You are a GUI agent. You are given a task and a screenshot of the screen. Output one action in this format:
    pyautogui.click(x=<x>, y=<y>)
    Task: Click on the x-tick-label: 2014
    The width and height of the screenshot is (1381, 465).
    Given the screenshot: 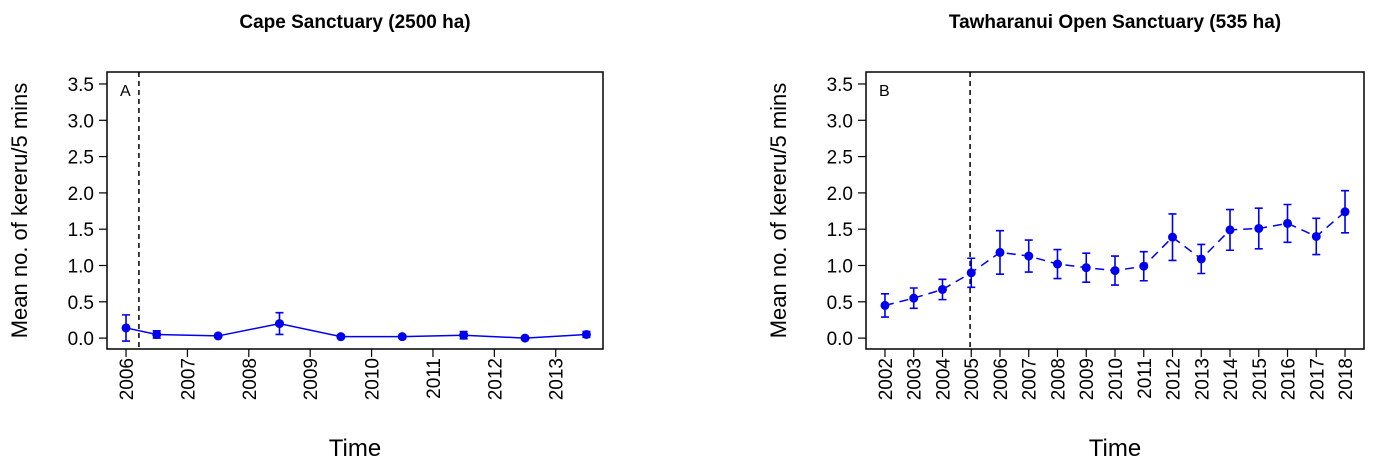 What is the action you would take?
    pyautogui.click(x=1231, y=379)
    